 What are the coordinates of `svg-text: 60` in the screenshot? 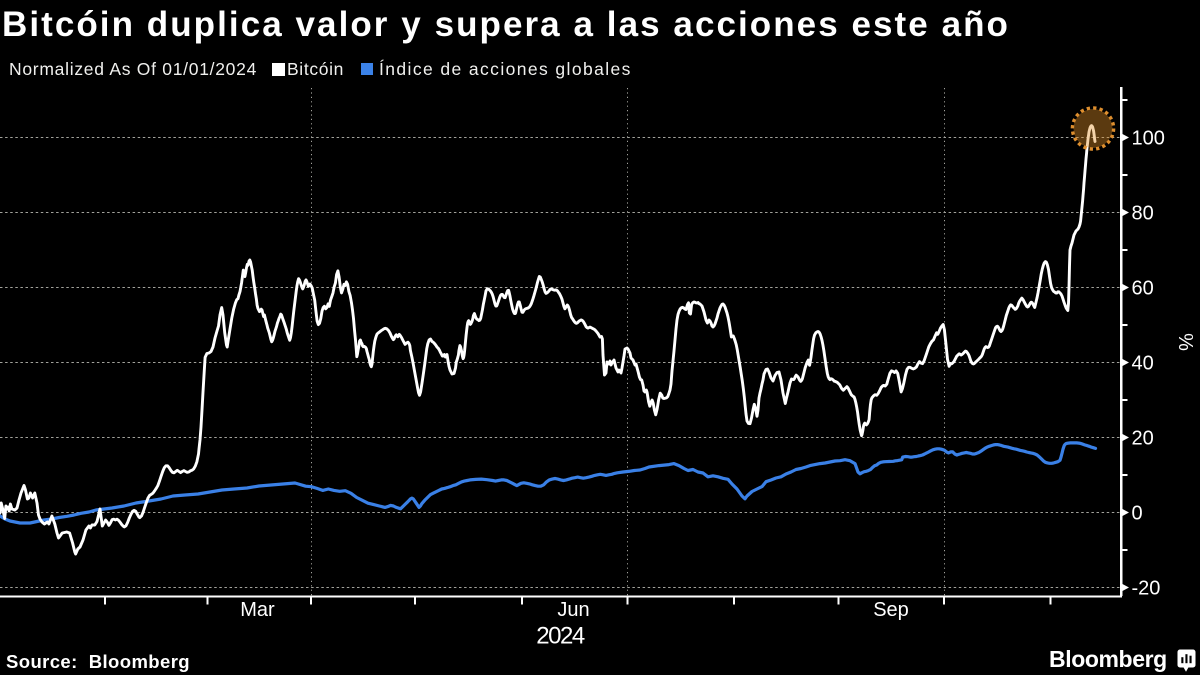 It's located at (1143, 289).